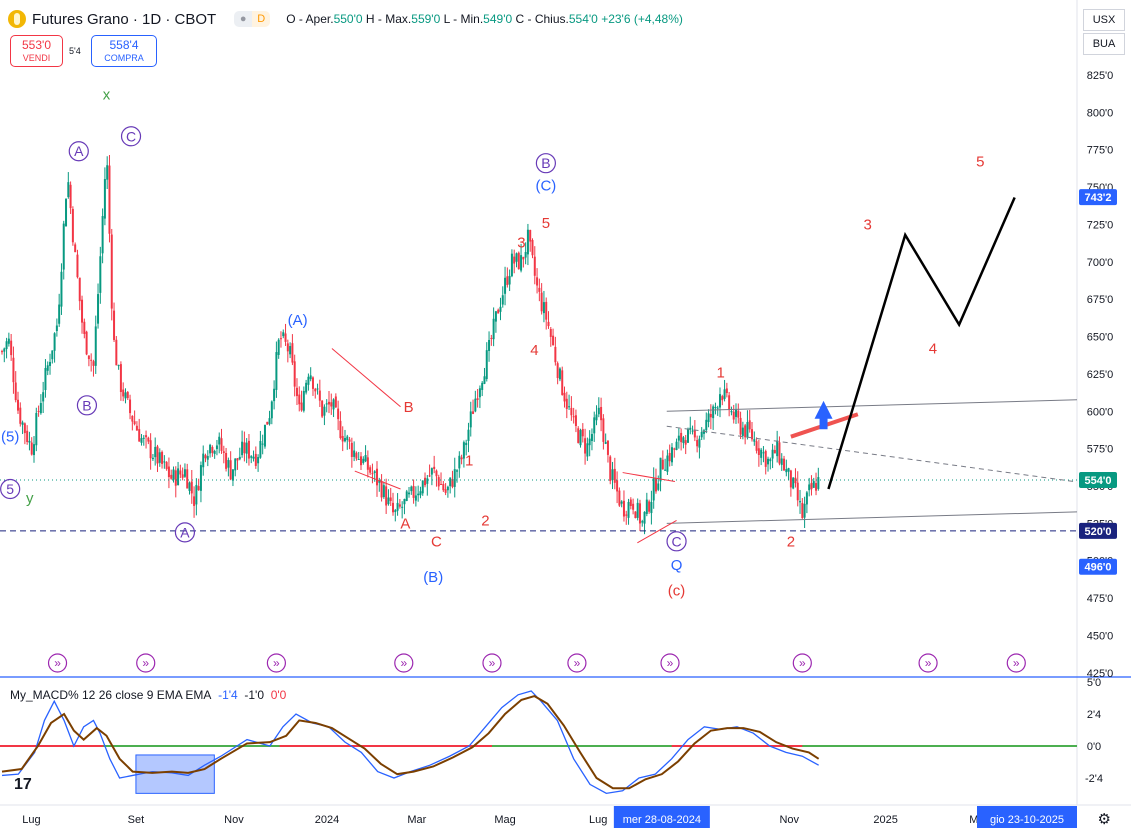 The height and width of the screenshot is (834, 1131). Describe the element at coordinates (111, 695) in the screenshot. I see `macd-title: My_MACD% 12 26 close 9 EMA EMA` at that location.